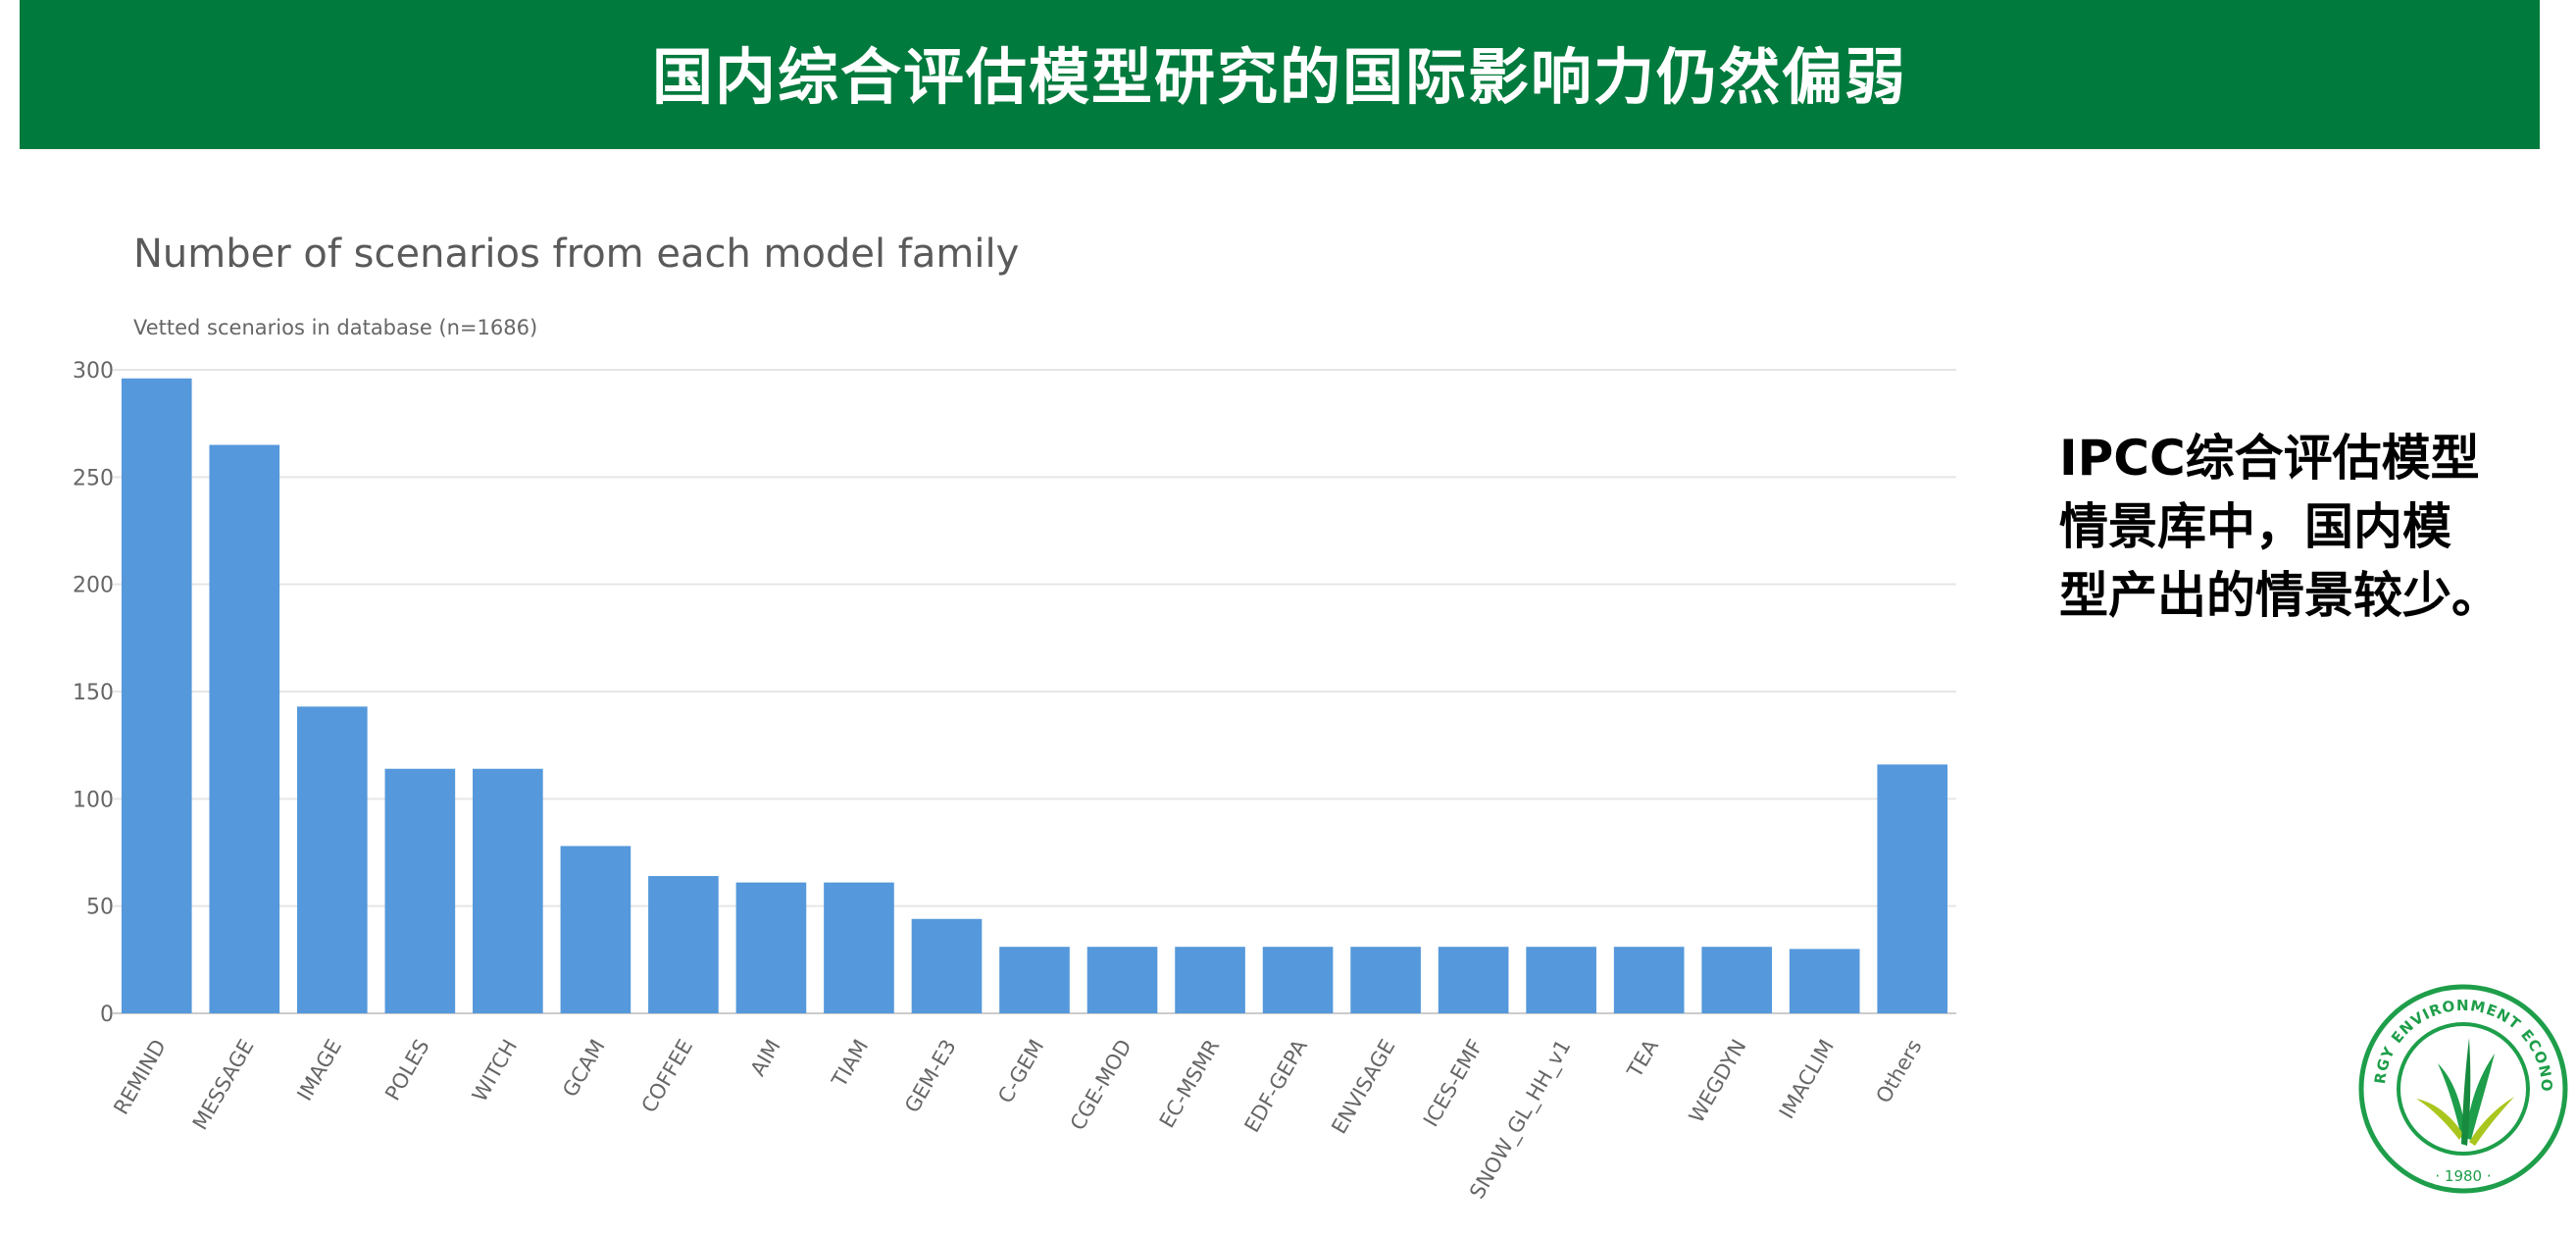 Image resolution: width=2576 pixels, height=1236 pixels. I want to click on y-tick-label: 0, so click(107, 1015).